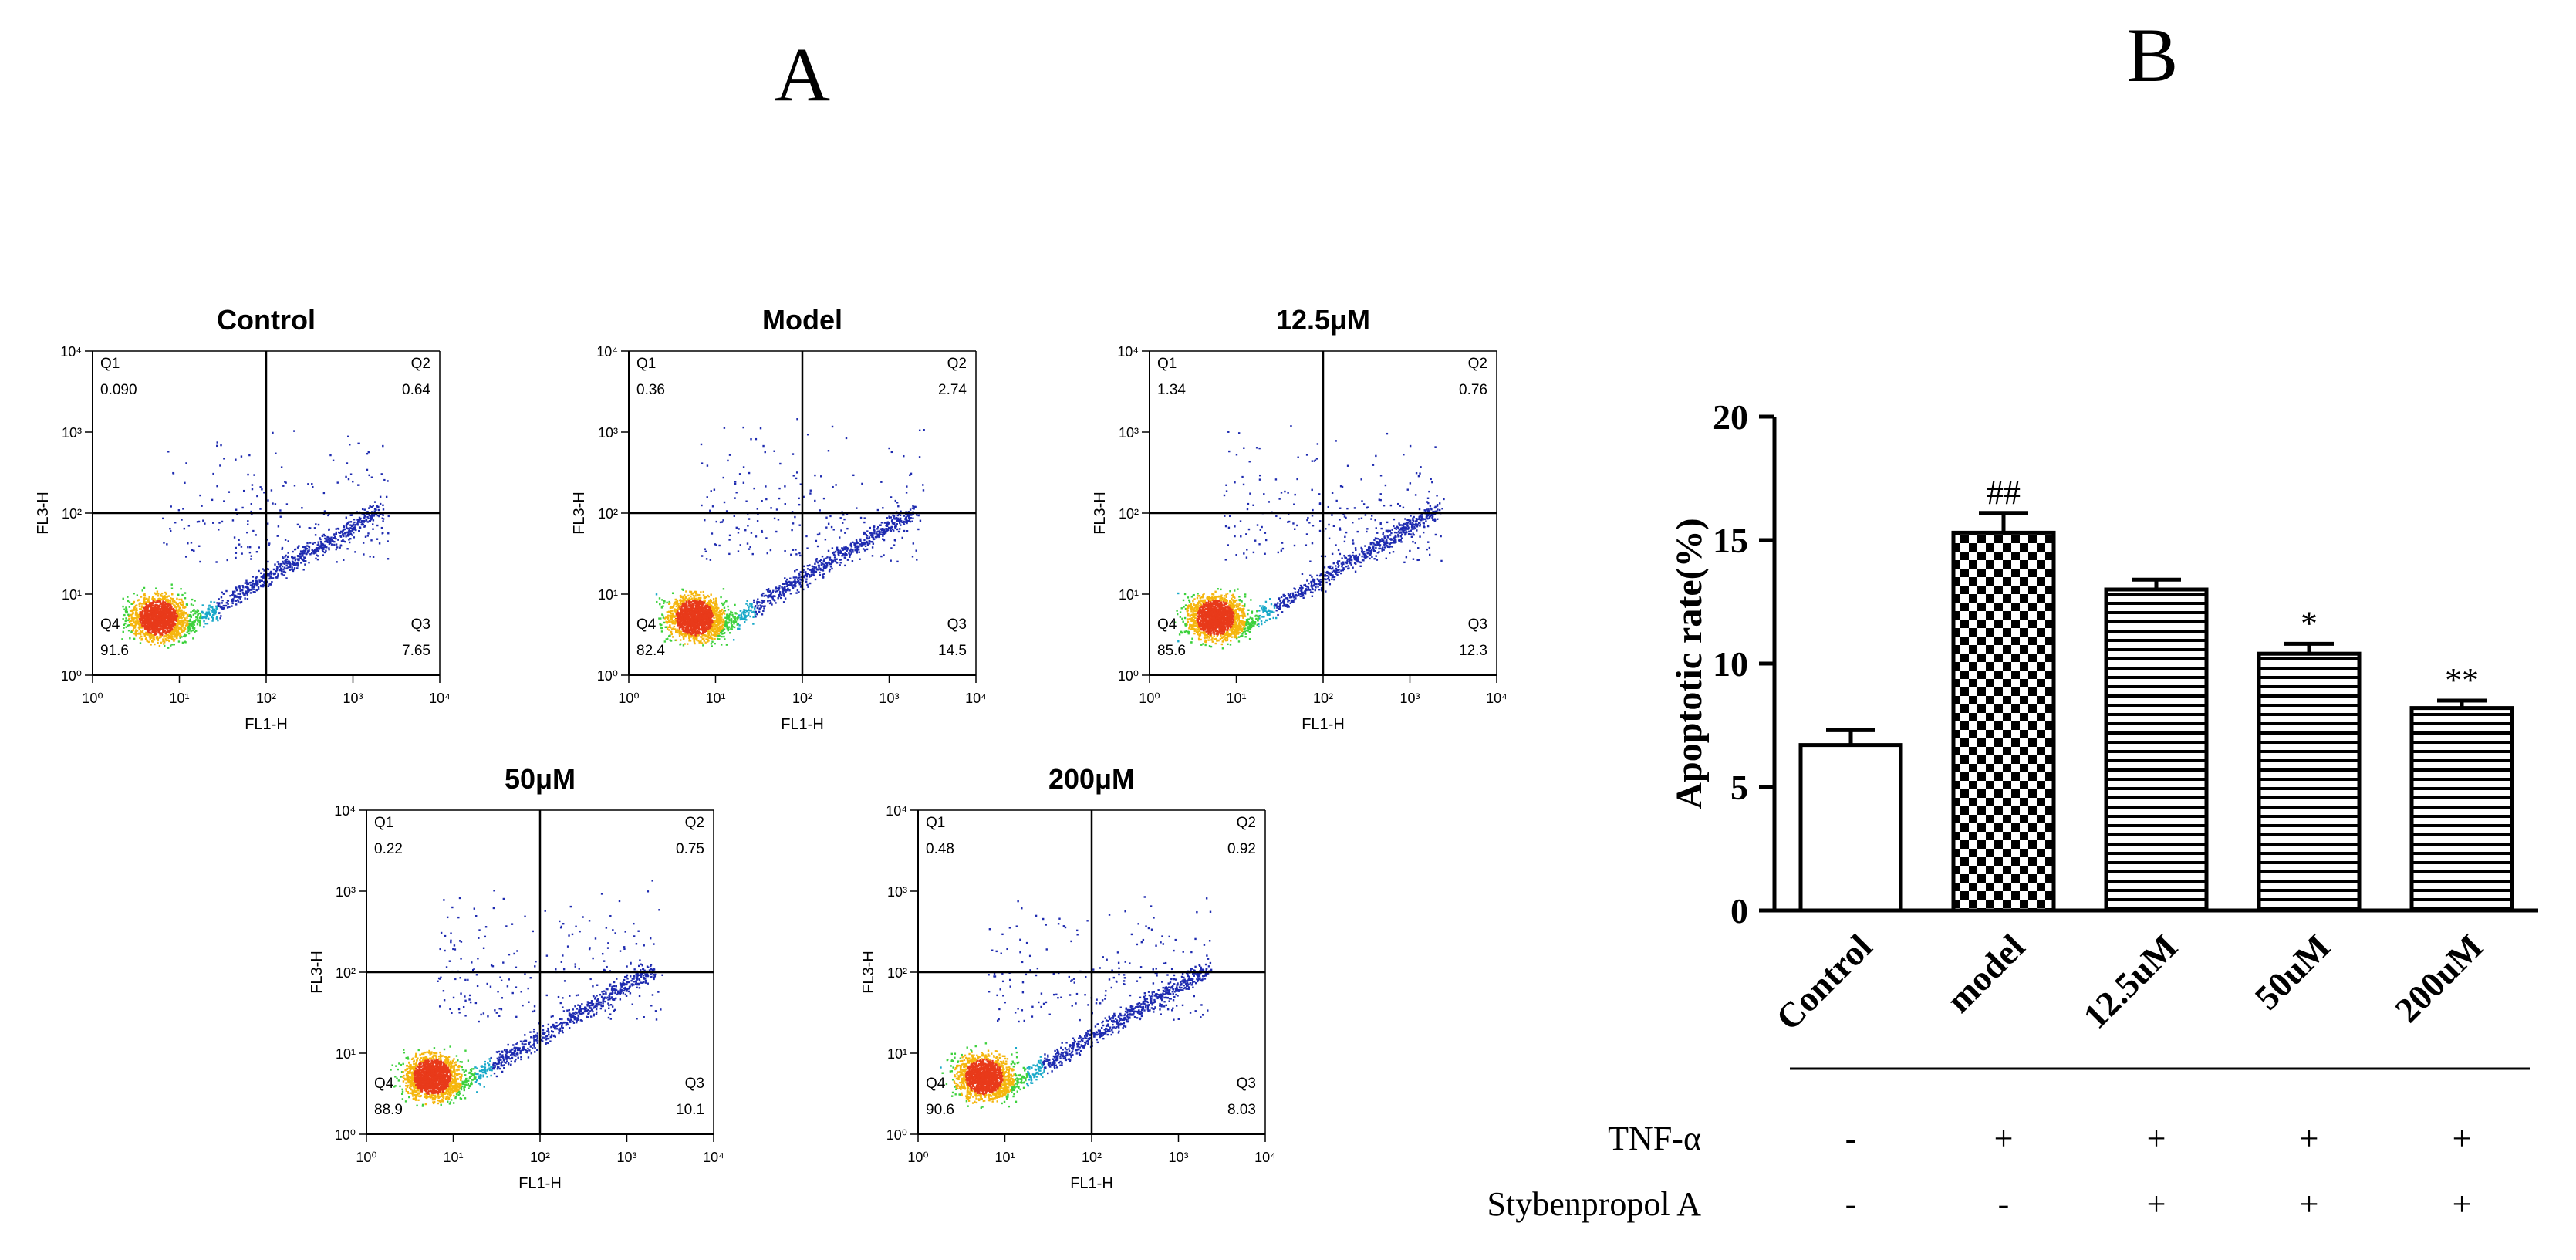 The height and width of the screenshot is (1260, 2576). What do you see at coordinates (940, 1110) in the screenshot?
I see `quadrant-value: 90.6` at bounding box center [940, 1110].